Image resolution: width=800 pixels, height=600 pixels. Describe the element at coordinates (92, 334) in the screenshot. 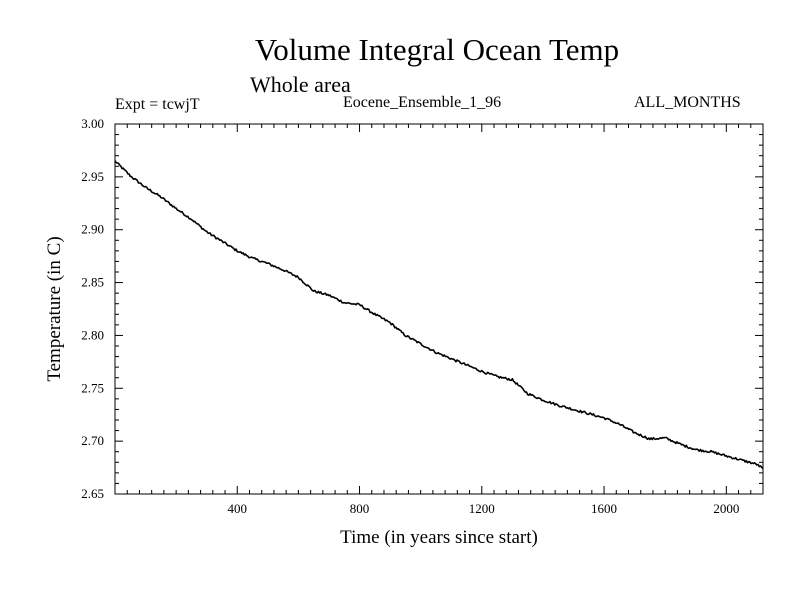

I see `y-tick-label: 2.80` at that location.